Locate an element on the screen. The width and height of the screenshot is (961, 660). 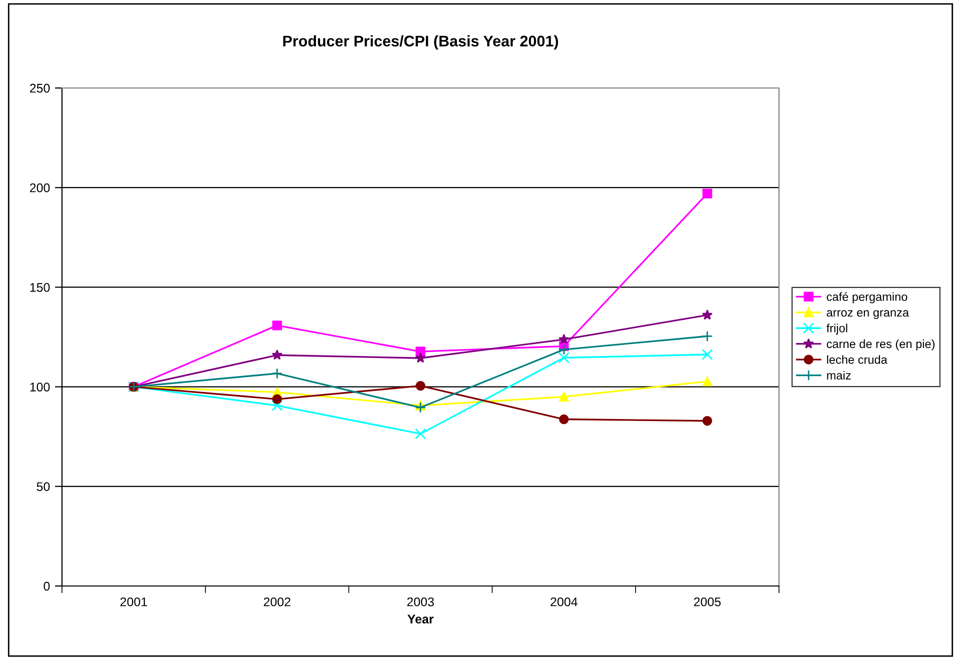
x-tick-label: 2005 is located at coordinates (707, 601).